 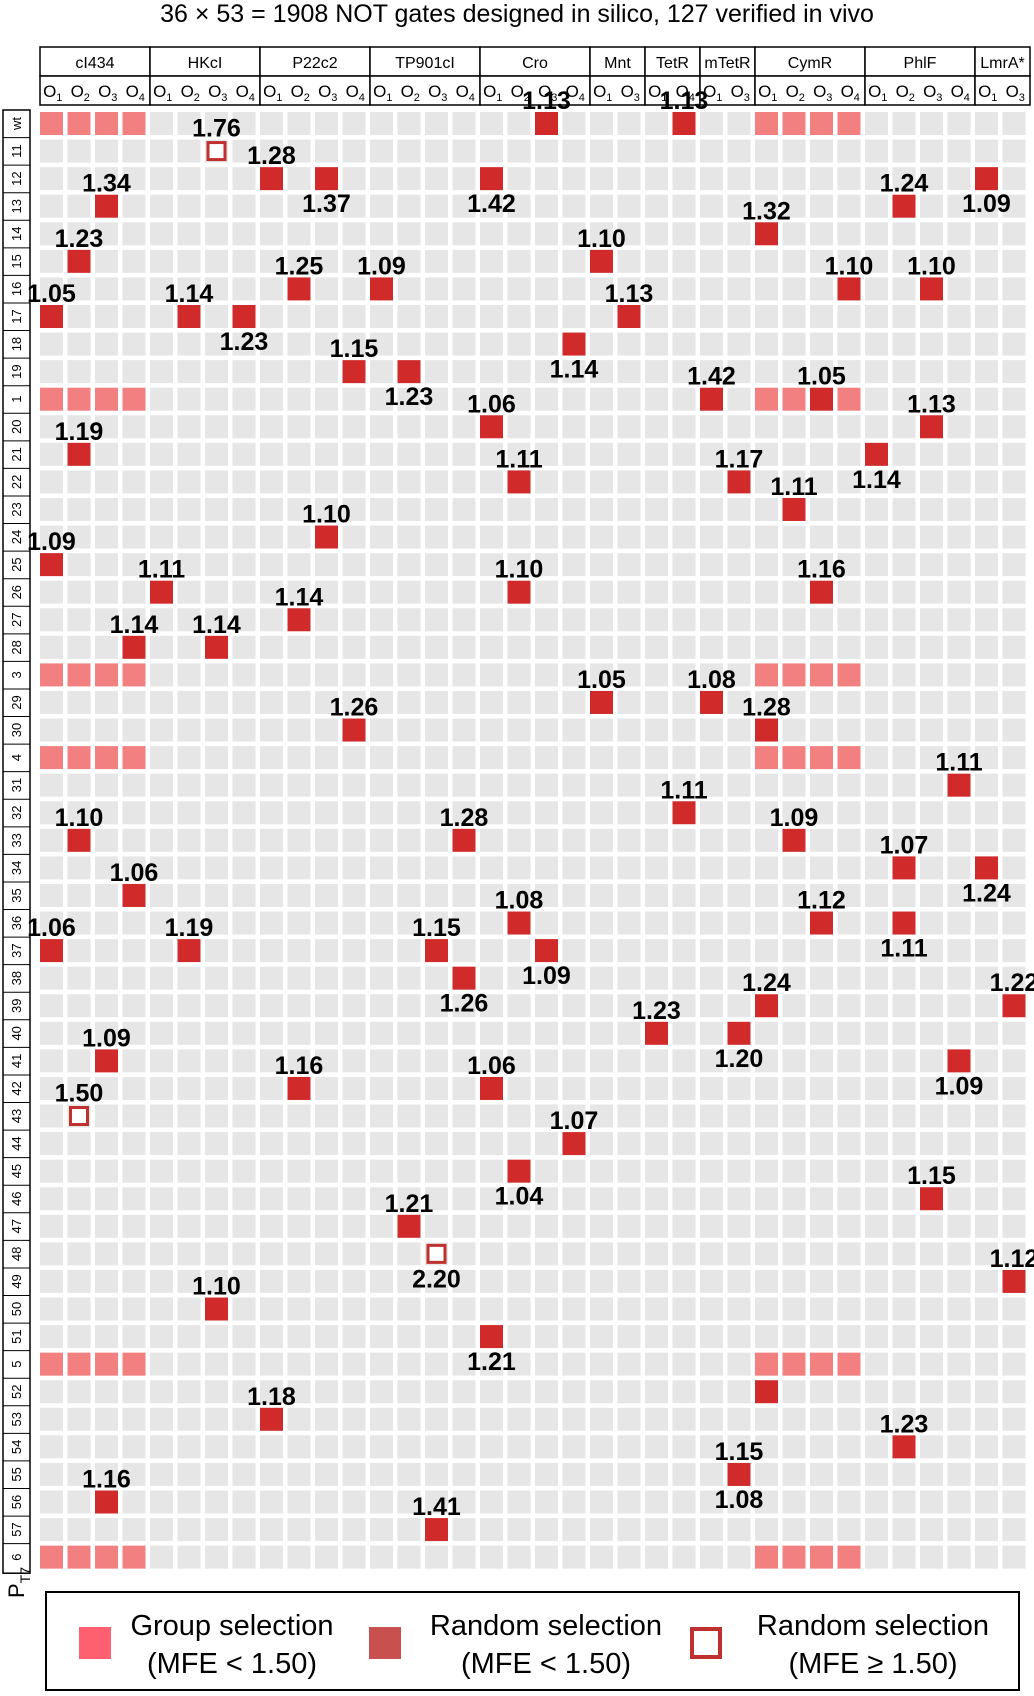 I want to click on group-header-label: mTetR, so click(x=727, y=63).